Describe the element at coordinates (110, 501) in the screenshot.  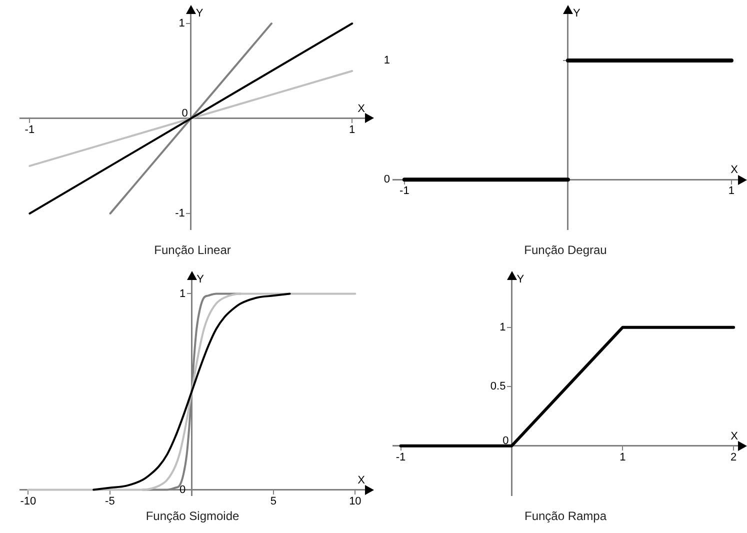
I see `x-tick-label: -5` at that location.